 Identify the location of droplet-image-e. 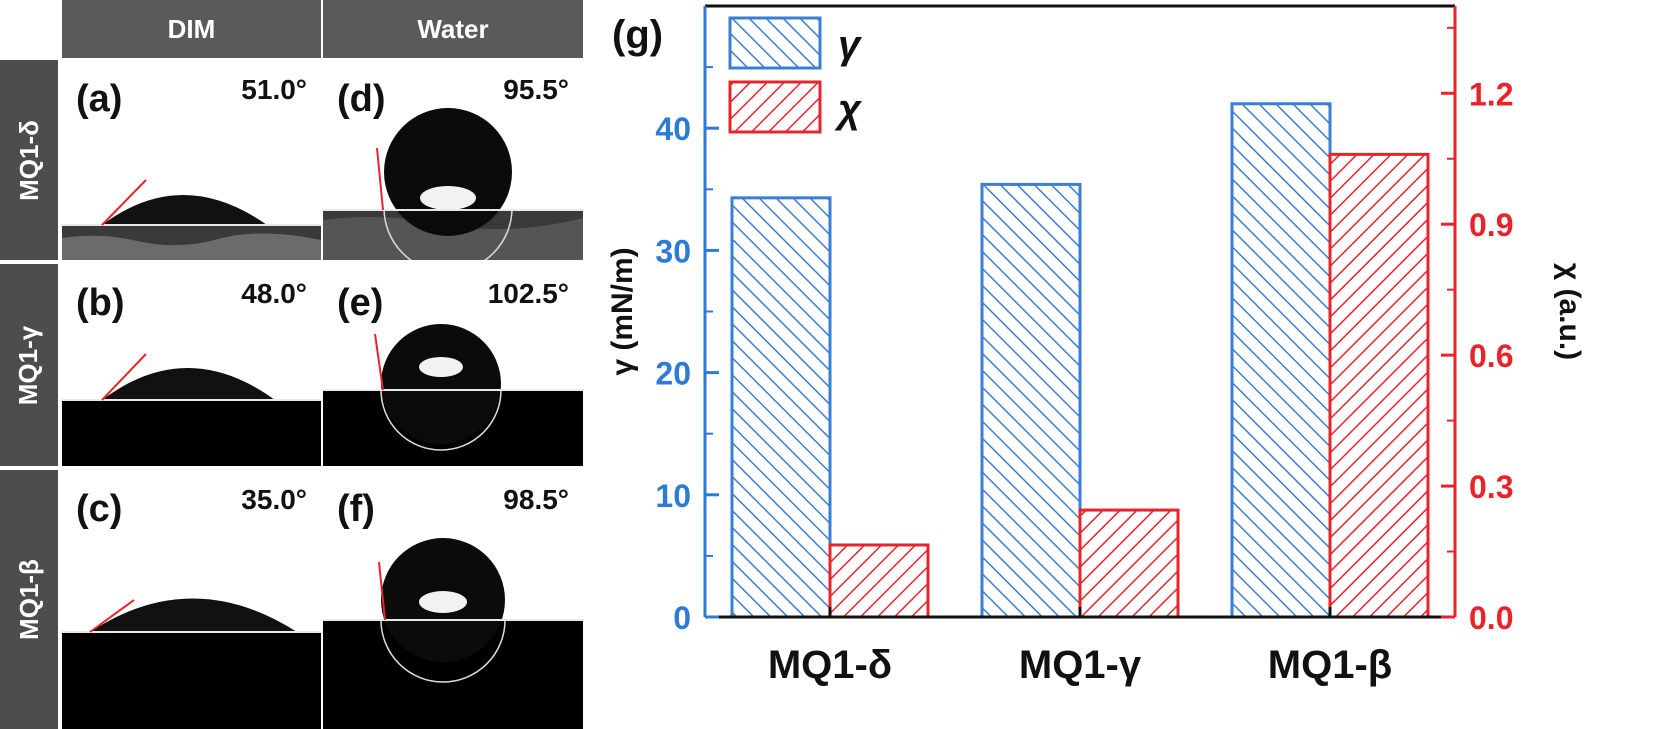
(453, 395).